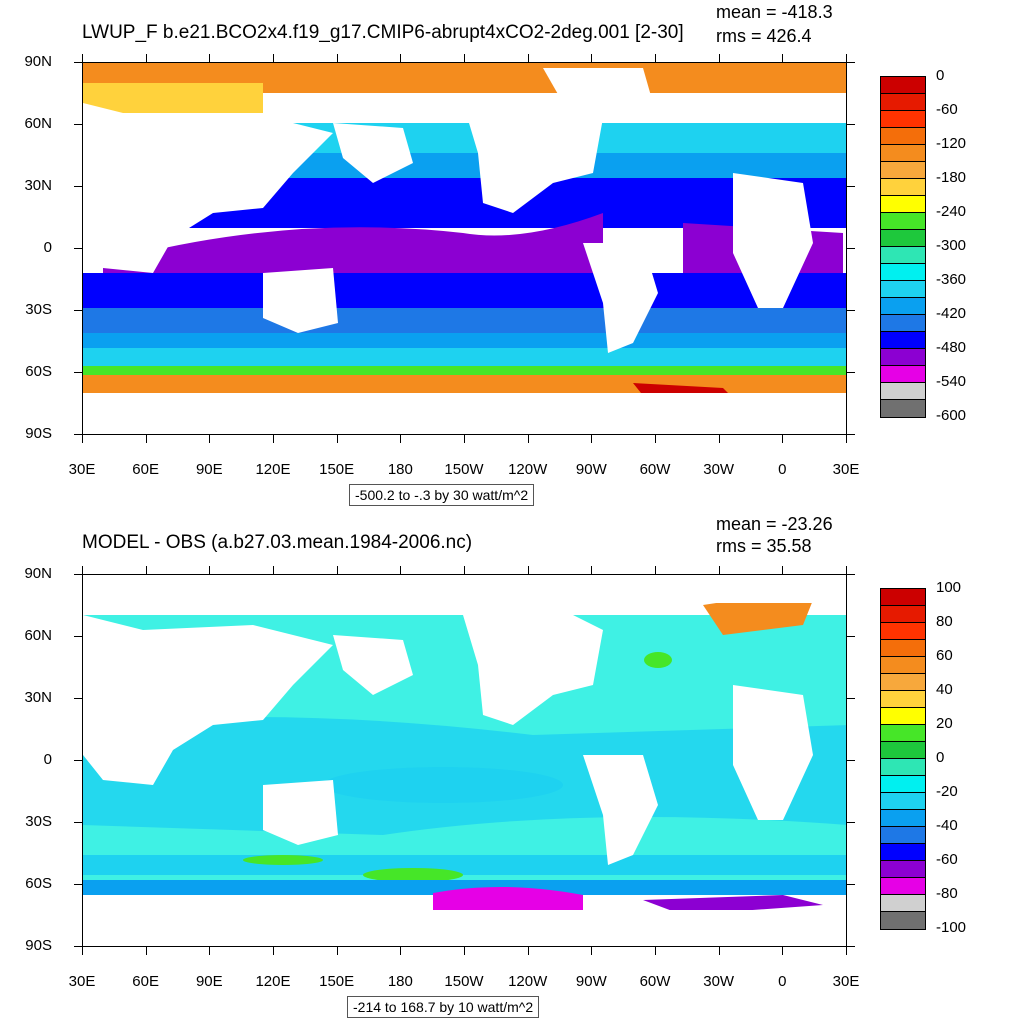 The image size is (1024, 1024). What do you see at coordinates (38, 573) in the screenshot?
I see `bottom-lat-label: 90N` at bounding box center [38, 573].